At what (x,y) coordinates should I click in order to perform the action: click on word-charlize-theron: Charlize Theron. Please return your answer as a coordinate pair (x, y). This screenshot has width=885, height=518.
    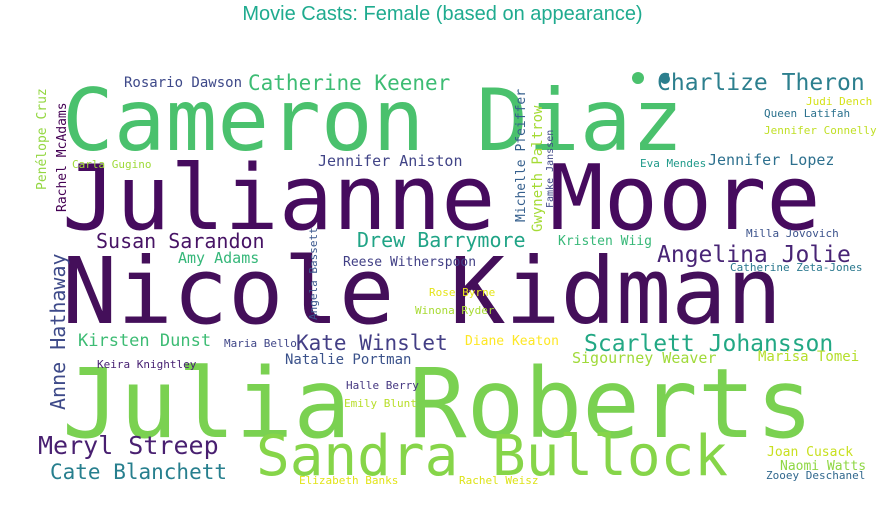
    Looking at the image, I should click on (761, 83).